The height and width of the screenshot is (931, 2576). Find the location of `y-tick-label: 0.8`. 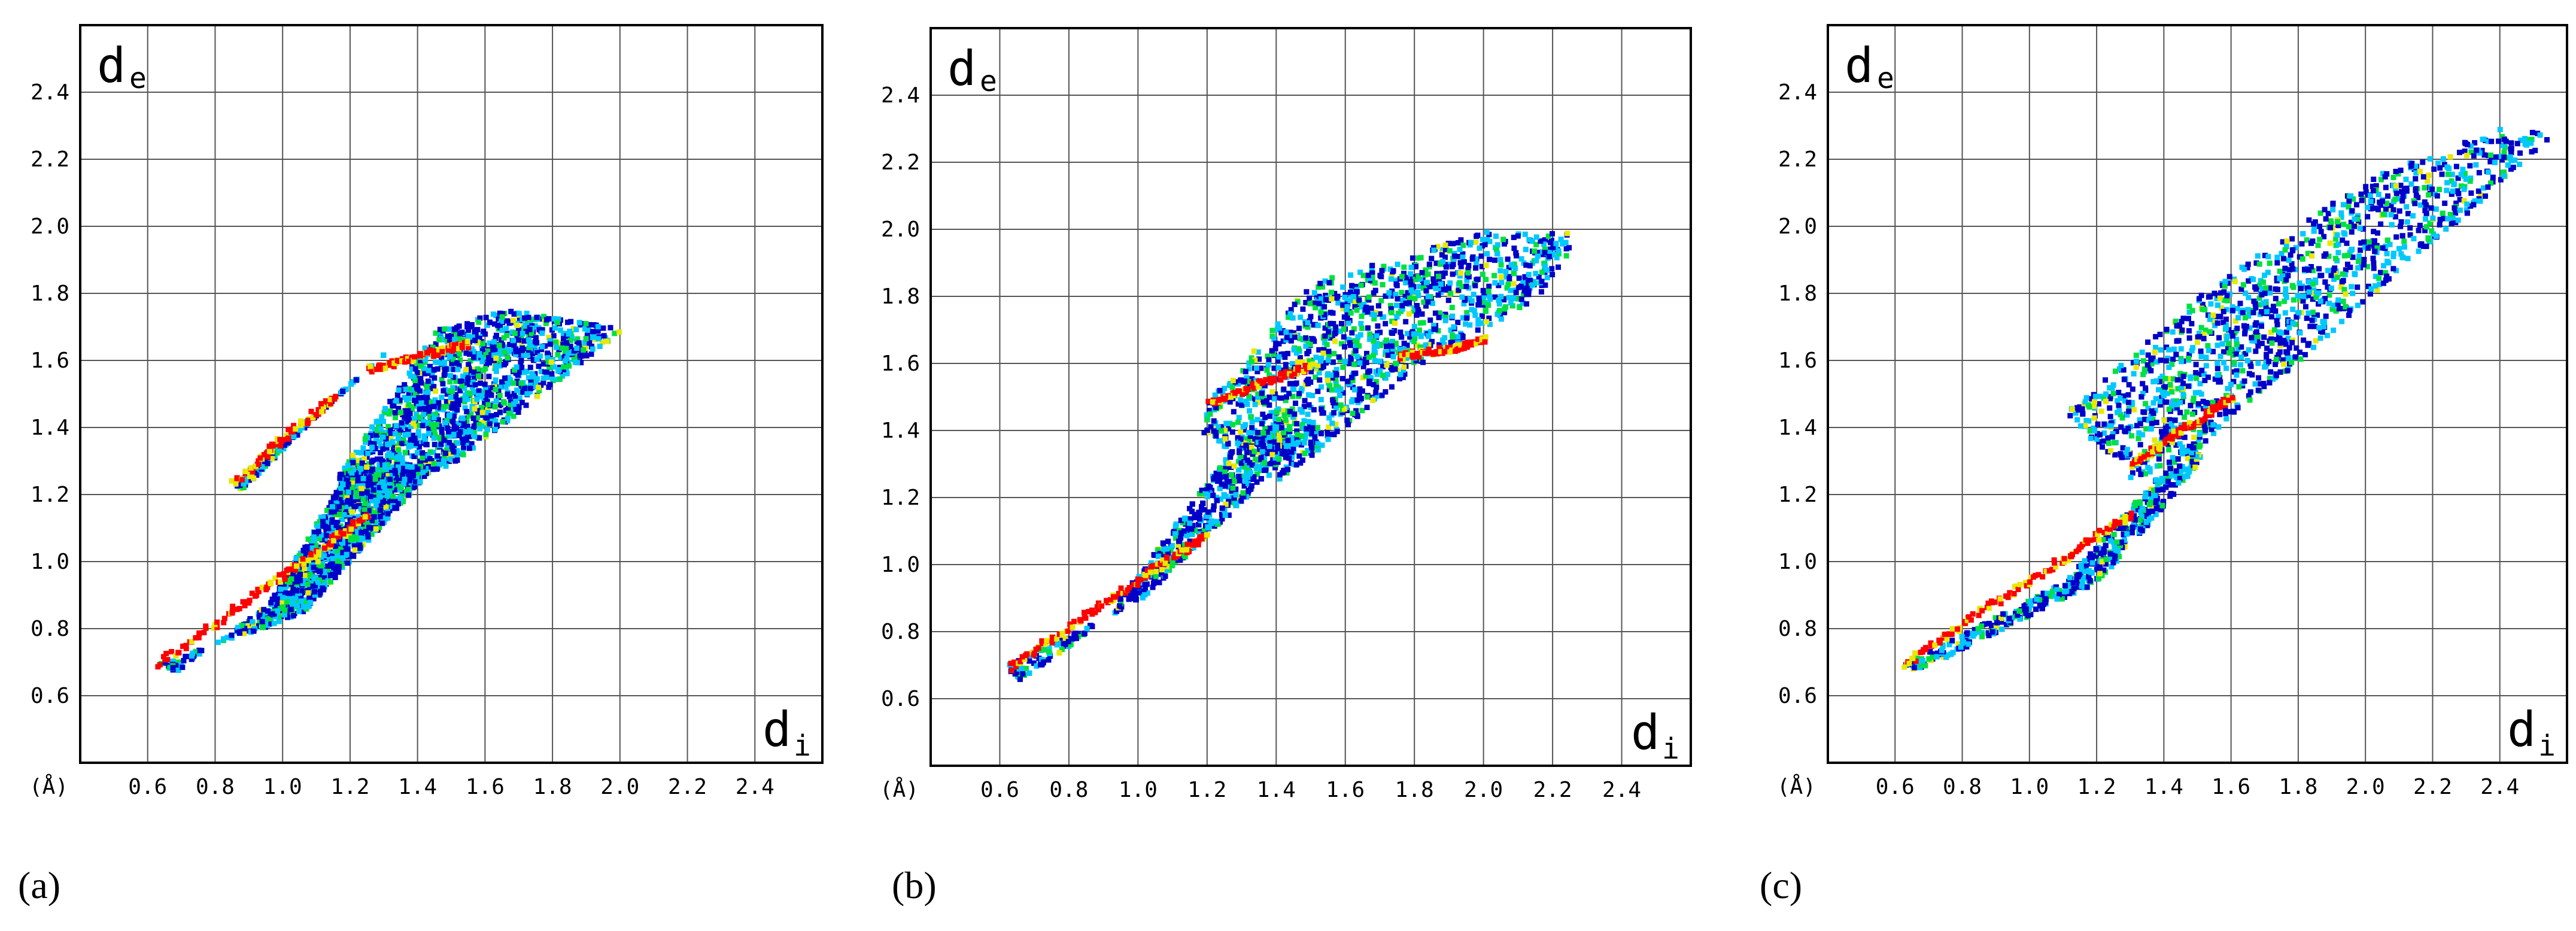

y-tick-label: 0.8 is located at coordinates (50, 629).